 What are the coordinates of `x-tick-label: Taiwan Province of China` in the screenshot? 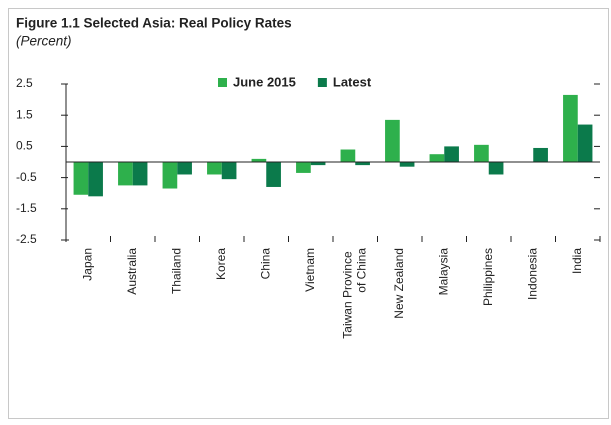 It's located at (354, 293).